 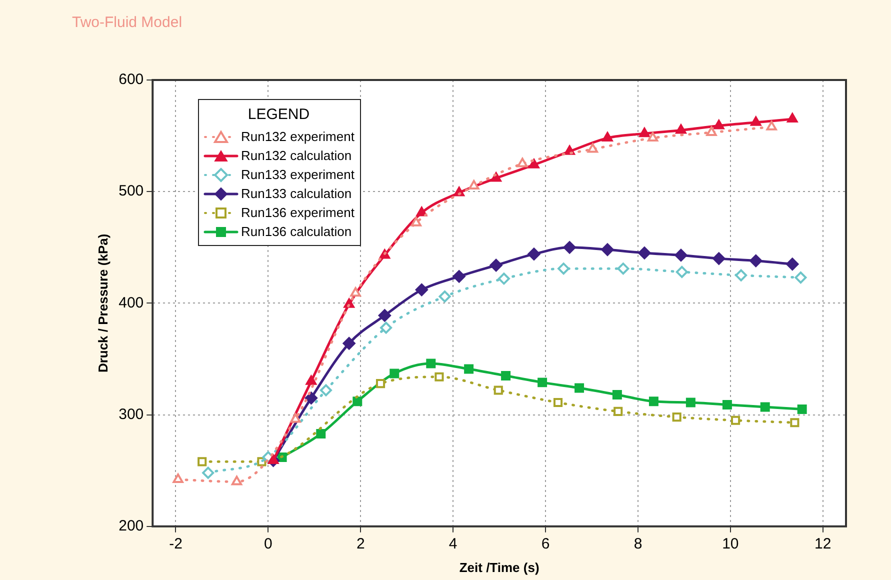 What do you see at coordinates (131, 414) in the screenshot?
I see `y-tick-label: 300` at bounding box center [131, 414].